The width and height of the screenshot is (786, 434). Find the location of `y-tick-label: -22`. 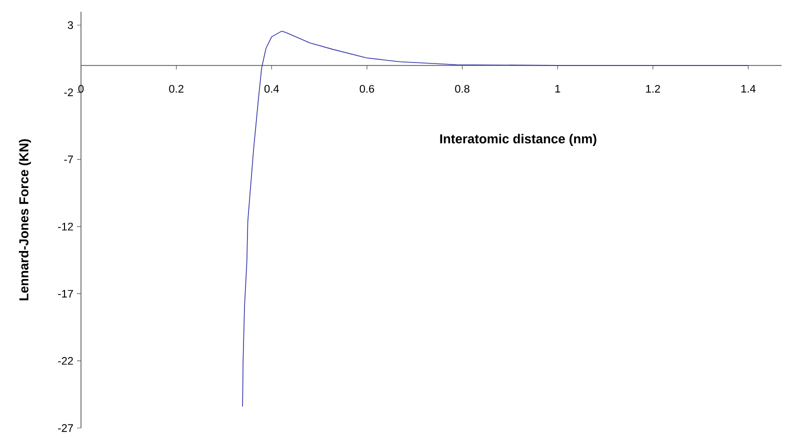

y-tick-label: -22 is located at coordinates (65, 361).